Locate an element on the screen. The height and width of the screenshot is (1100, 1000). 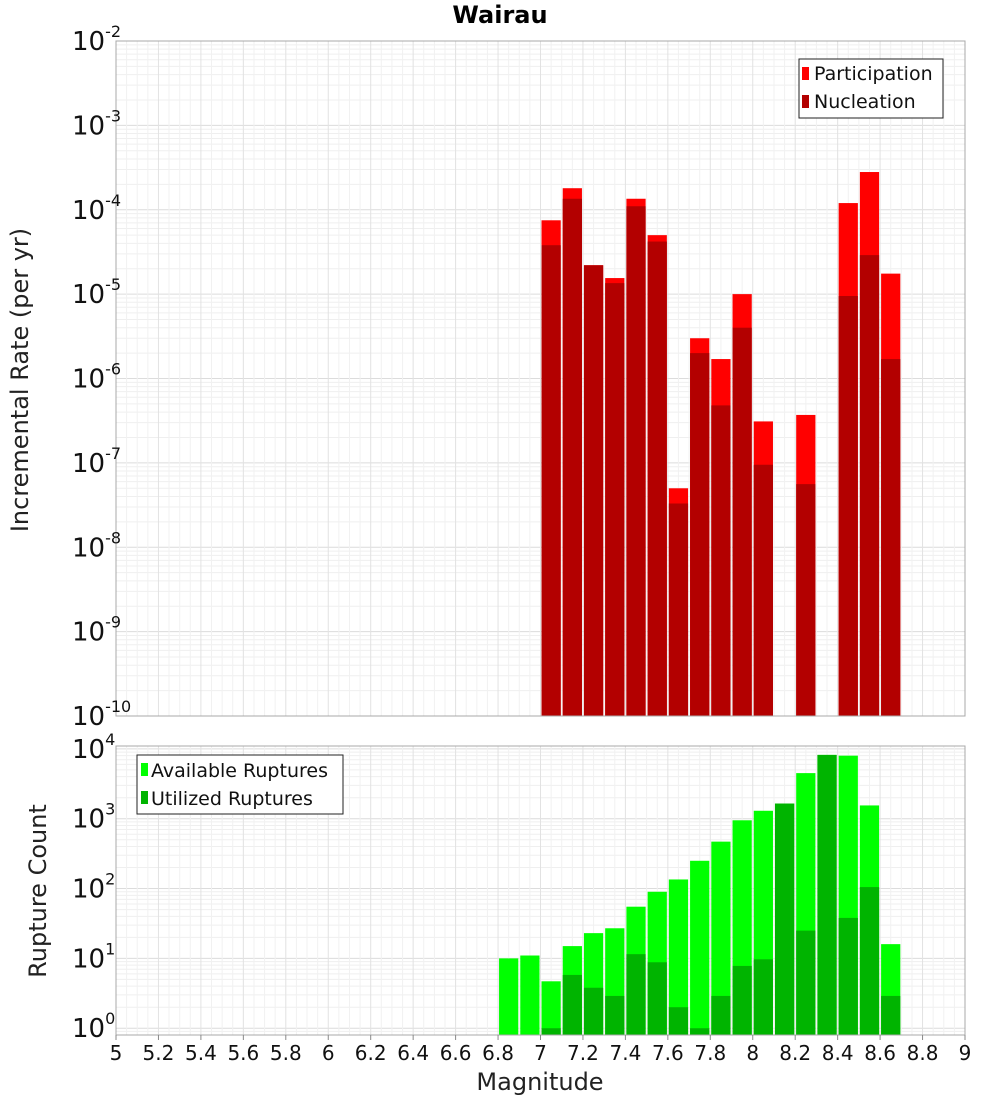
x-tick-label: 6.6 is located at coordinates (456, 1053).